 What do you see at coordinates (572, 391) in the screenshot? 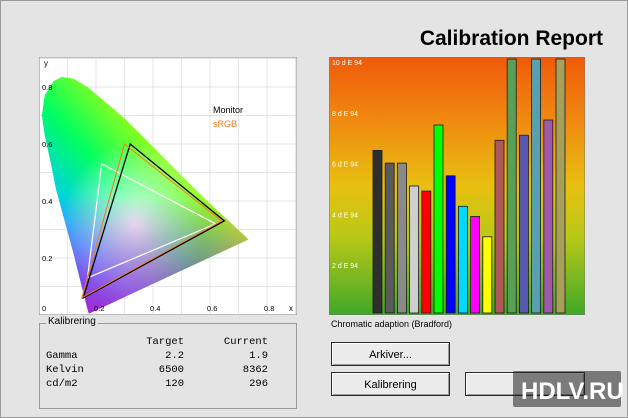
I see `watermark-text: HDLV.RU` at bounding box center [572, 391].